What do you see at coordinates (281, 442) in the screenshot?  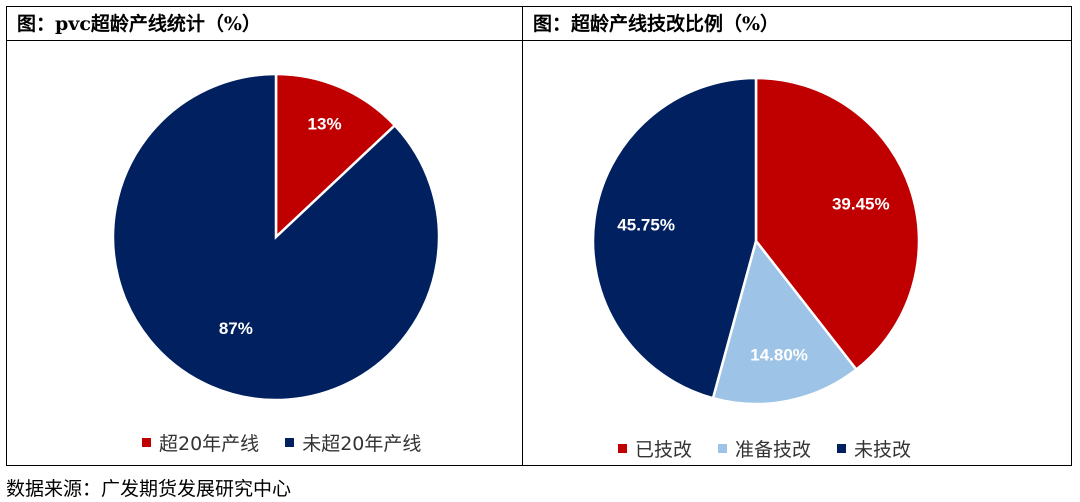 I see `left-chart-legend: 超20年产线 未超20年产线` at bounding box center [281, 442].